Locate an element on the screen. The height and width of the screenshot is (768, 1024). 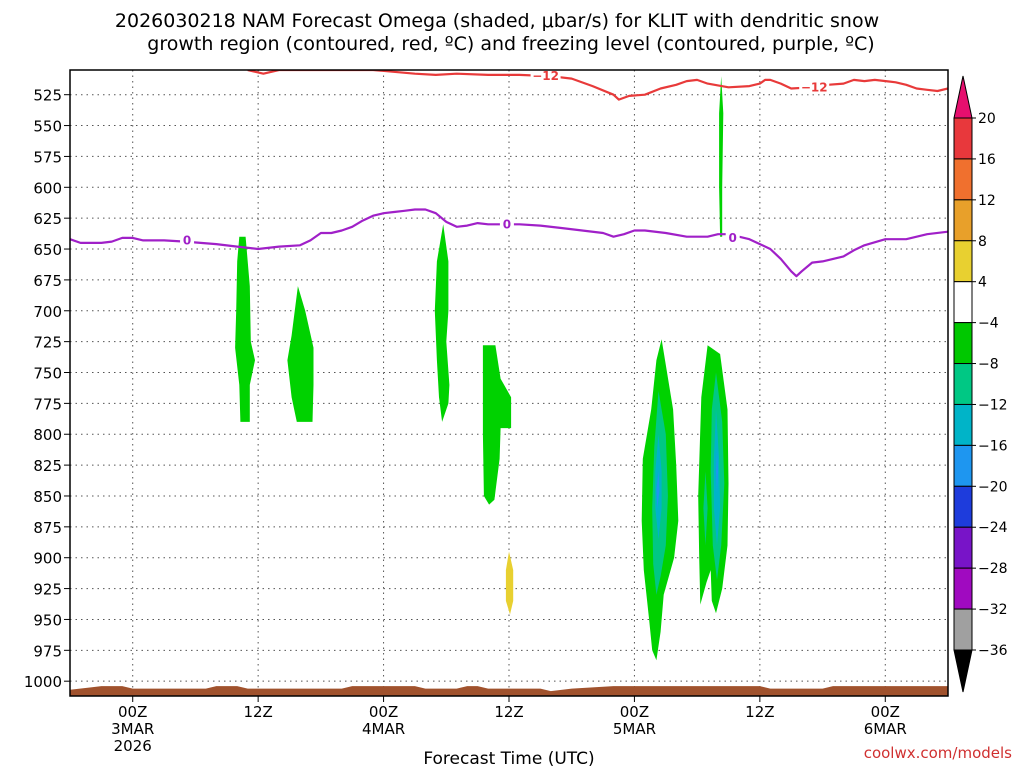
y-tick-label: 625 is located at coordinates (47, 219).